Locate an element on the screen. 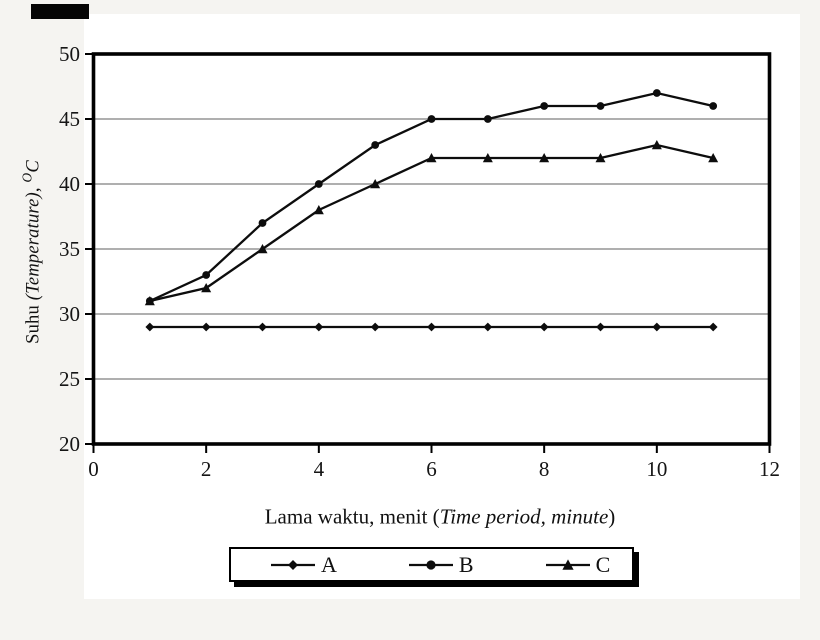  marker-C-x9 is located at coordinates (600, 158).